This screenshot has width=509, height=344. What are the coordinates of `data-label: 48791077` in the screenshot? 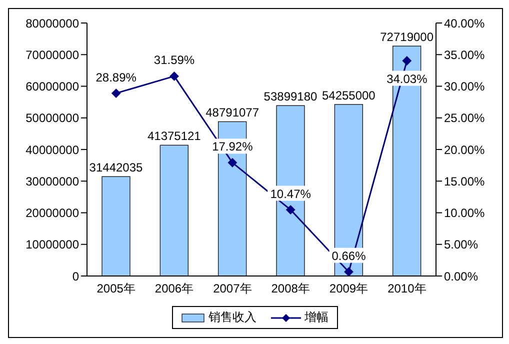 It's located at (233, 113).